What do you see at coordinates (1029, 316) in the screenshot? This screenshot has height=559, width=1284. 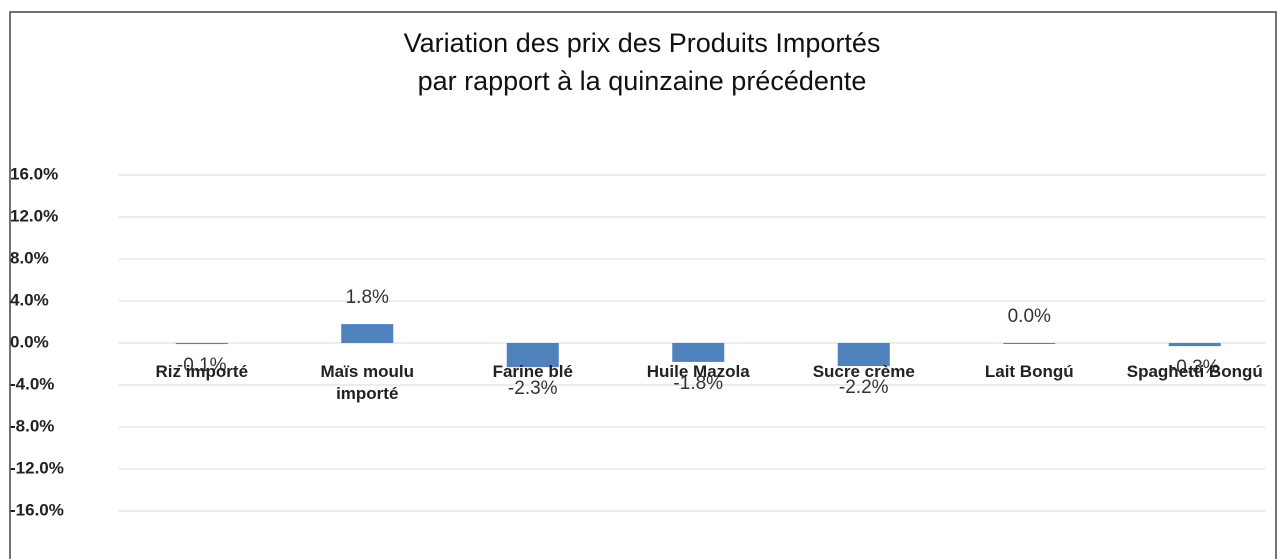 I see `data-label: 0.0%` at bounding box center [1029, 316].